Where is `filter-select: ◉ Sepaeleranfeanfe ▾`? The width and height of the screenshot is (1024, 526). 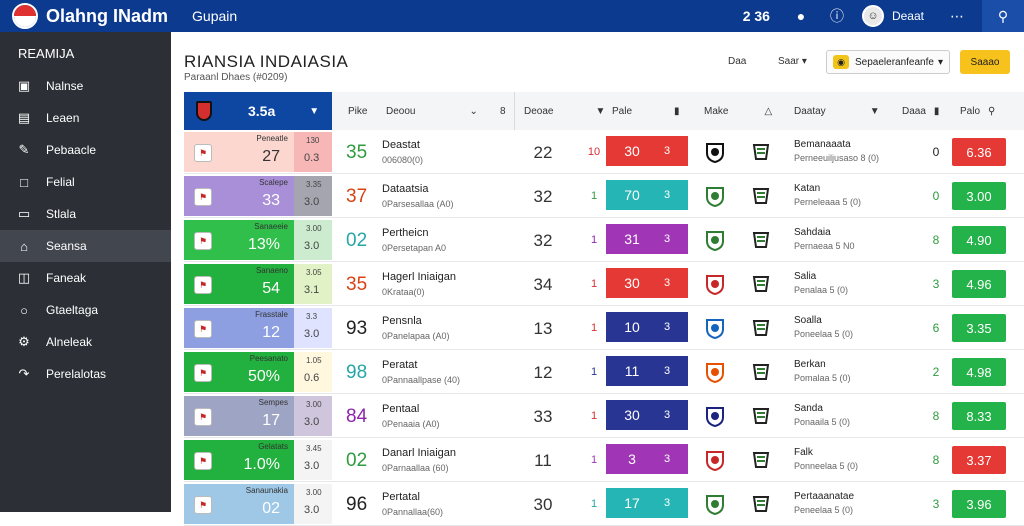
filter-select: ◉ Sepaeleranfeanfe ▾ is located at coordinates (888, 62).